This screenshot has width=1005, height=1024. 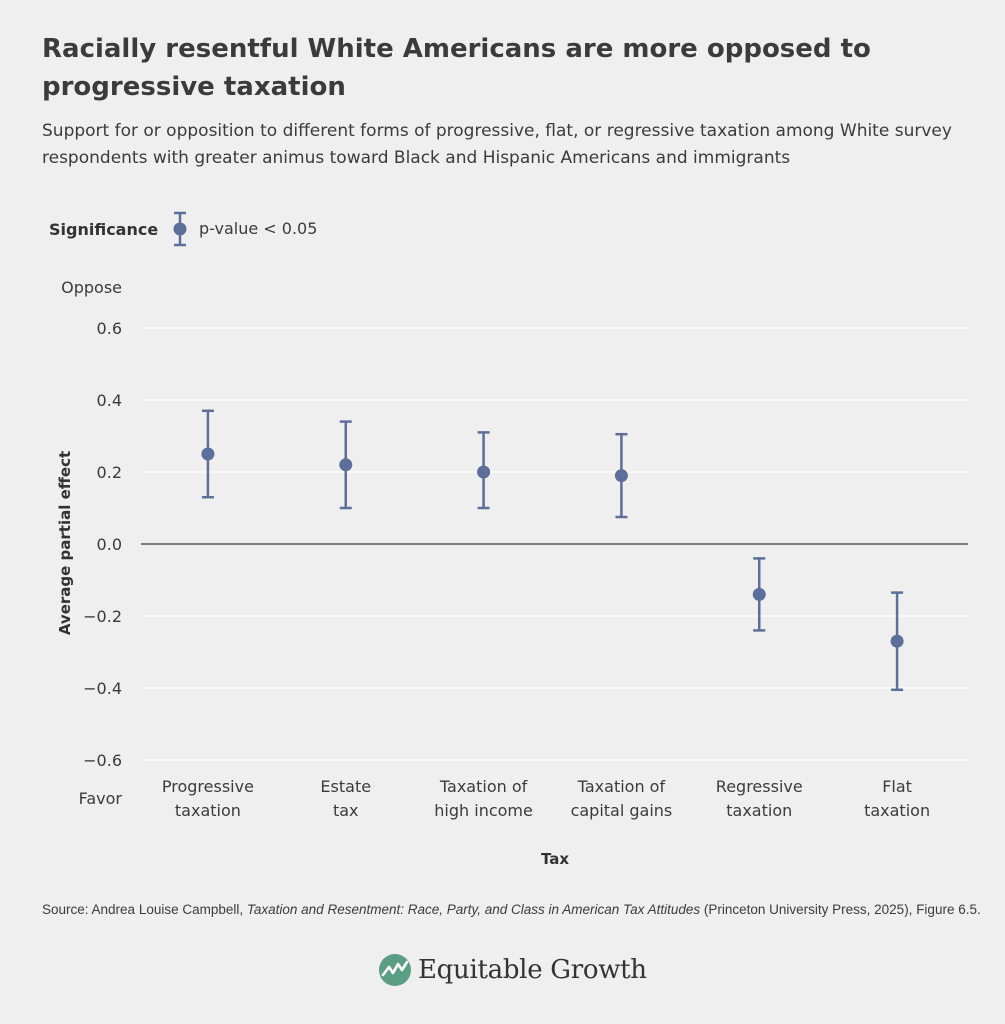 I want to click on x-tick-label: Estate, so click(x=345, y=786).